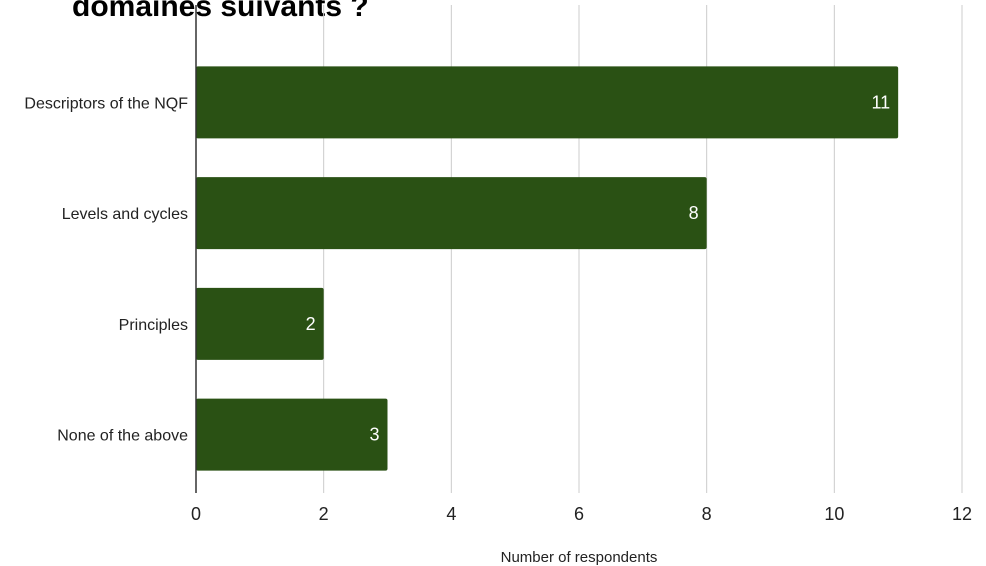 Image resolution: width=986 pixels, height=566 pixels. I want to click on category-label: Descriptors of the NQF, so click(106, 103).